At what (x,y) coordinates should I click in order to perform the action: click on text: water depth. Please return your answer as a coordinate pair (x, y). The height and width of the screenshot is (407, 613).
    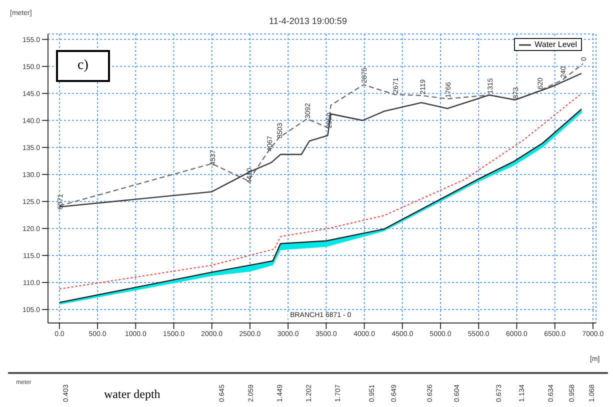
    Looking at the image, I should click on (132, 394).